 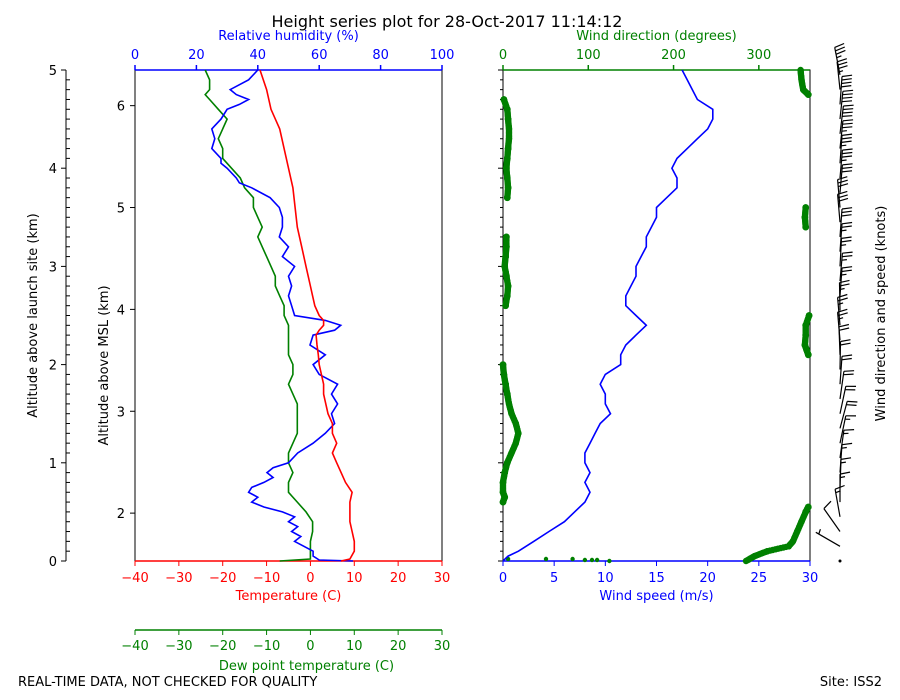 I want to click on temperature-tick-label: −10, so click(x=266, y=578).